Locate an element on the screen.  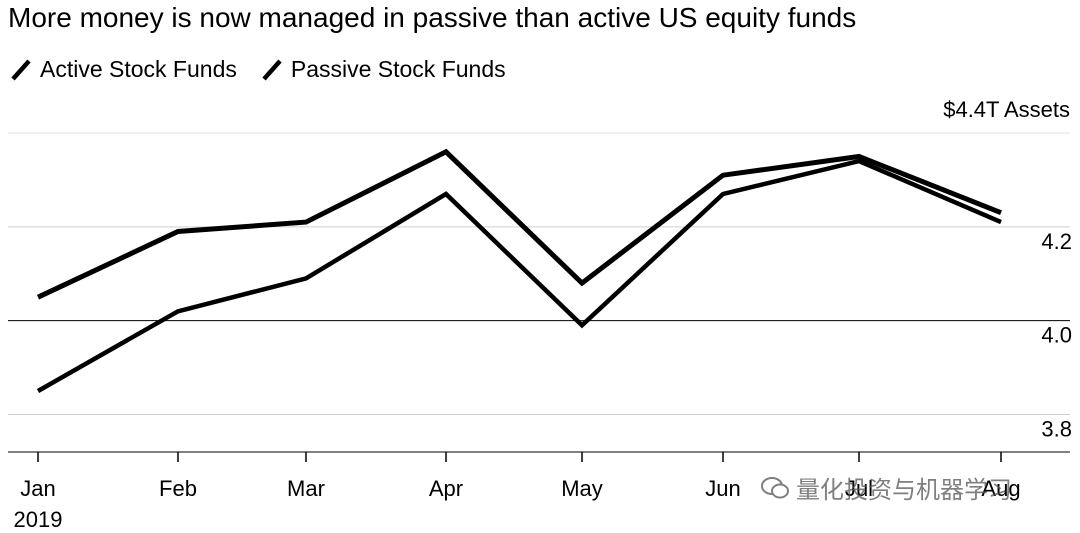
legend-item-passive: Passive Stock Funds is located at coordinates (382, 69).